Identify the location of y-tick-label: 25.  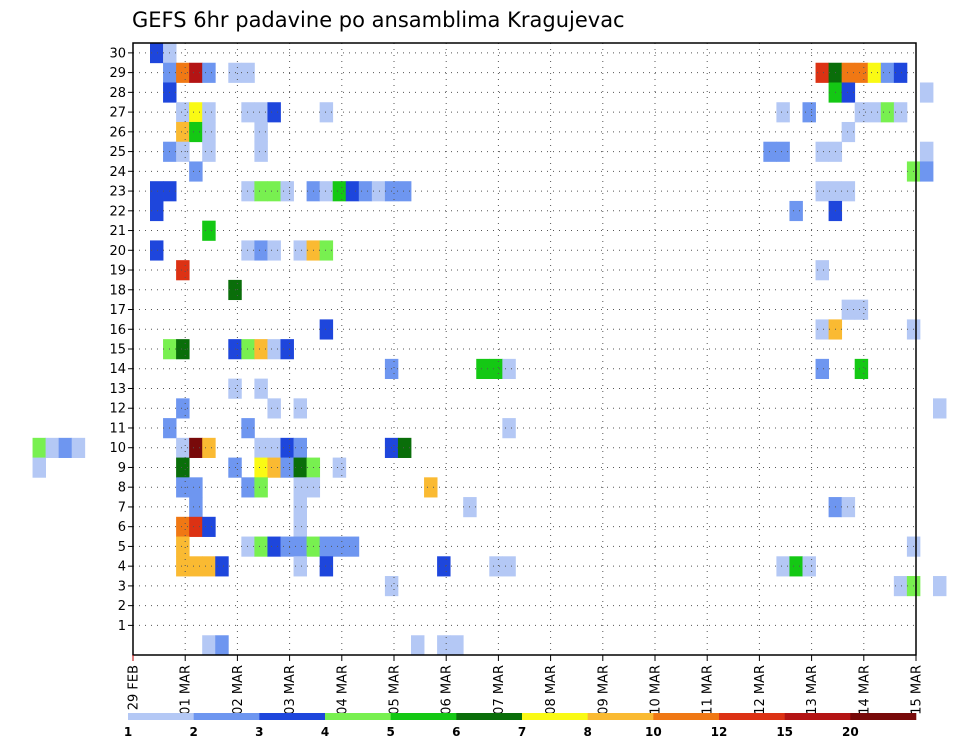
(117, 152).